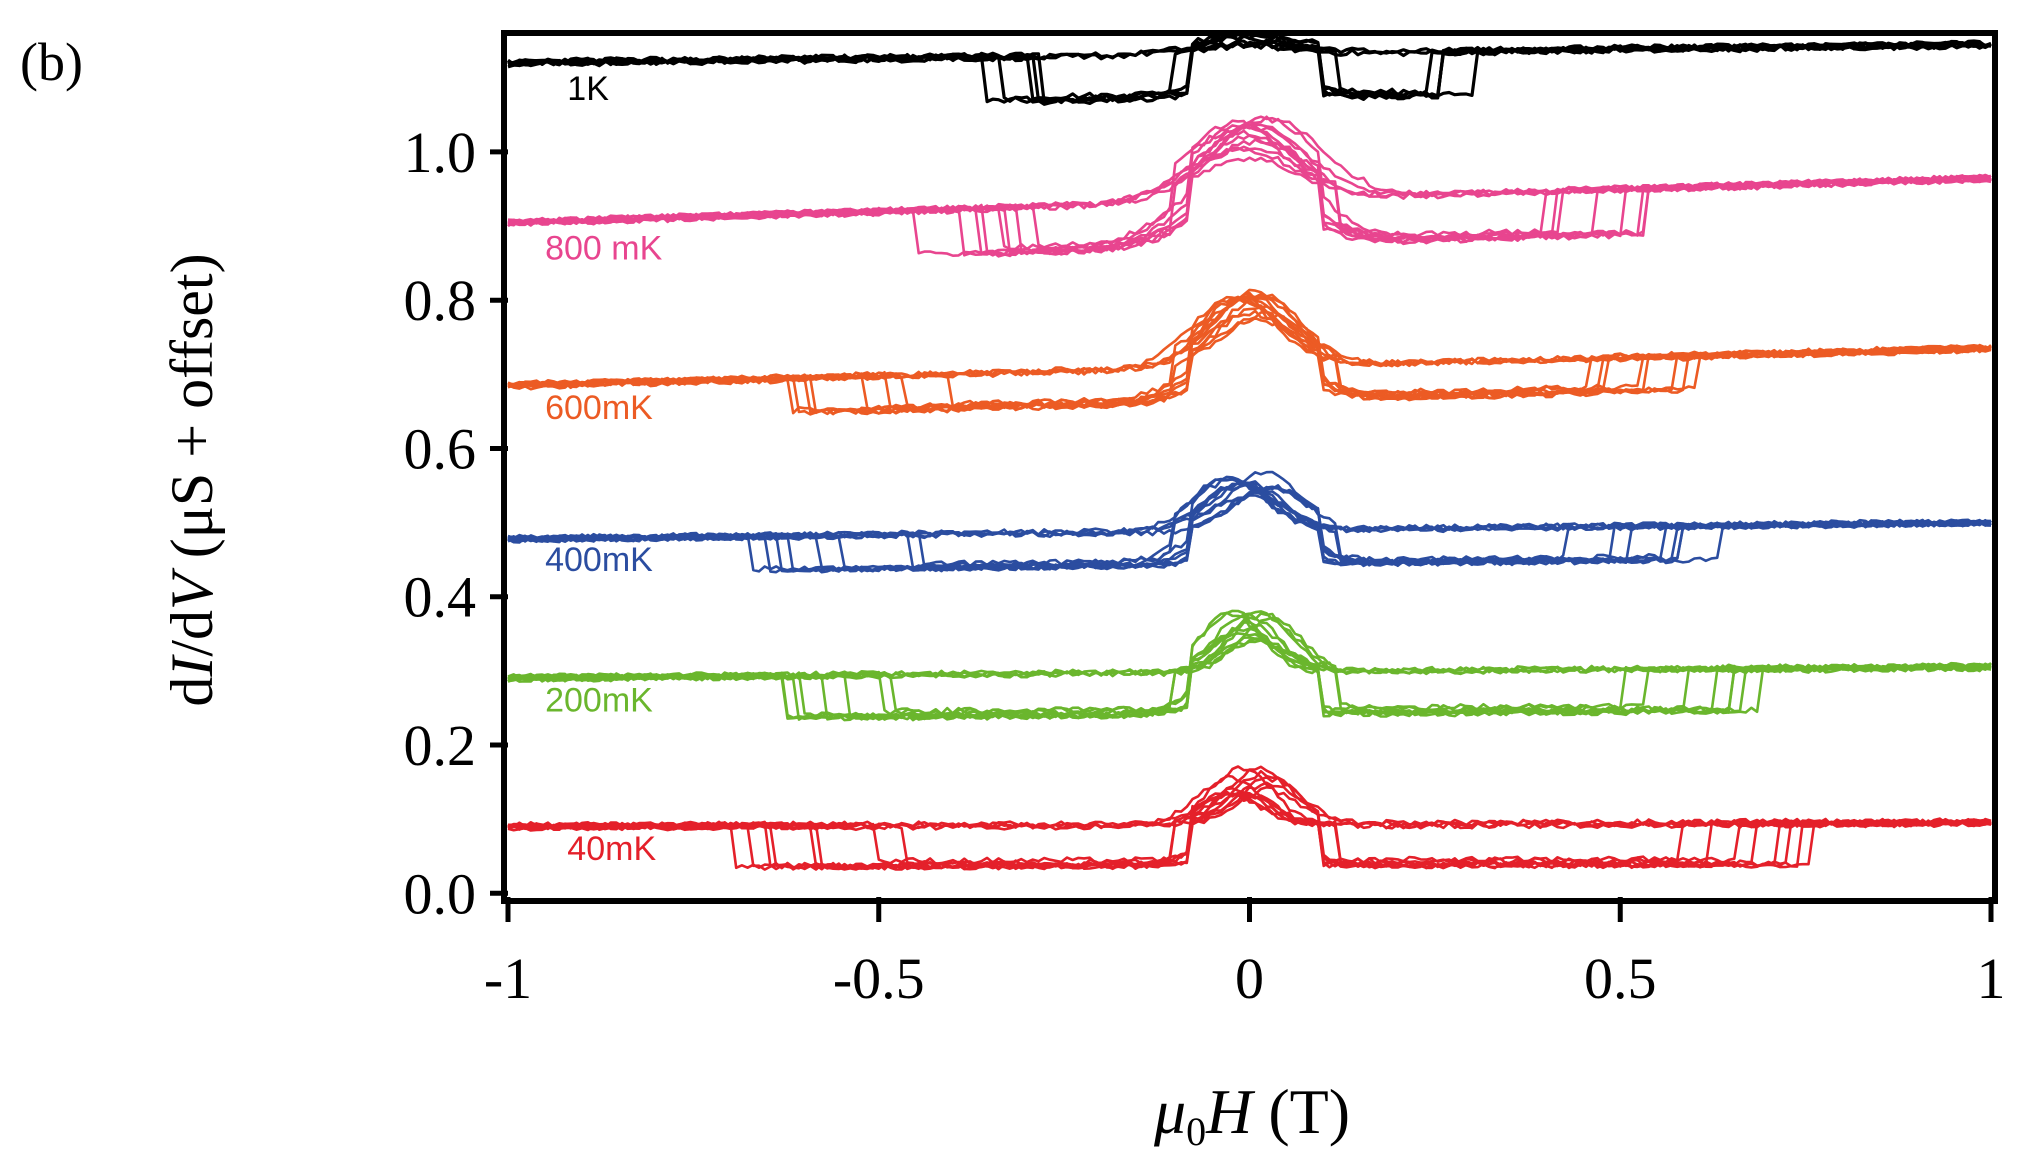 This screenshot has height=1153, width=2028. I want to click on y-axis-label-v: V, so click(192, 588).